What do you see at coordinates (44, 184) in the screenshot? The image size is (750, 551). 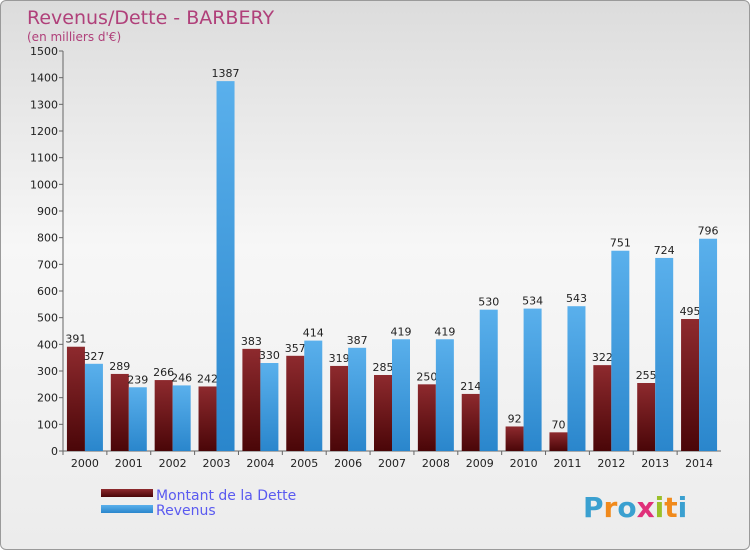 I see `y-tick-label: 1000` at bounding box center [44, 184].